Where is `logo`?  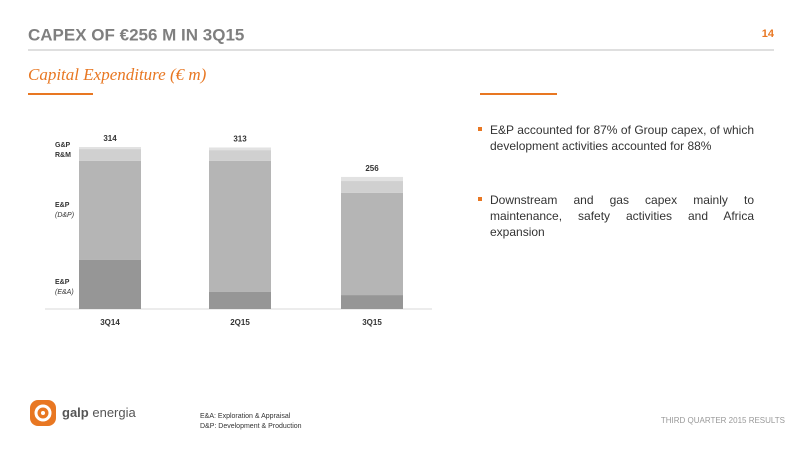
logo is located at coordinates (43, 413).